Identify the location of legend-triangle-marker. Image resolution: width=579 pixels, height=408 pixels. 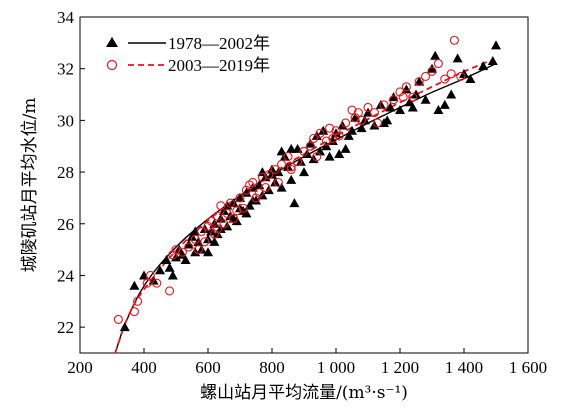
(112, 42).